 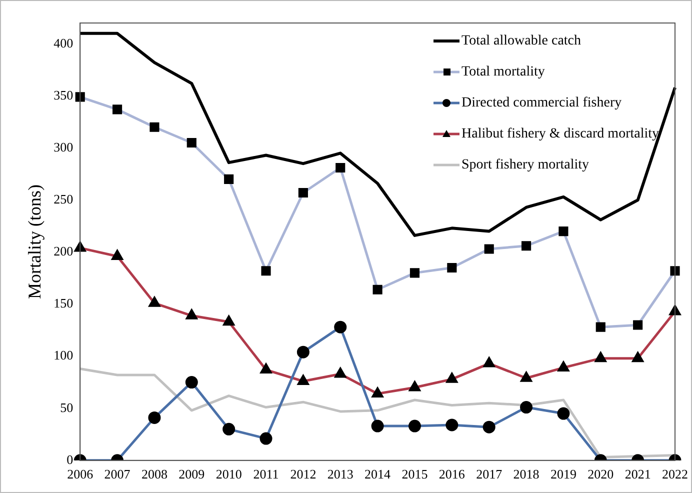 I want to click on legend-label: Total allowable catch, so click(x=521, y=41).